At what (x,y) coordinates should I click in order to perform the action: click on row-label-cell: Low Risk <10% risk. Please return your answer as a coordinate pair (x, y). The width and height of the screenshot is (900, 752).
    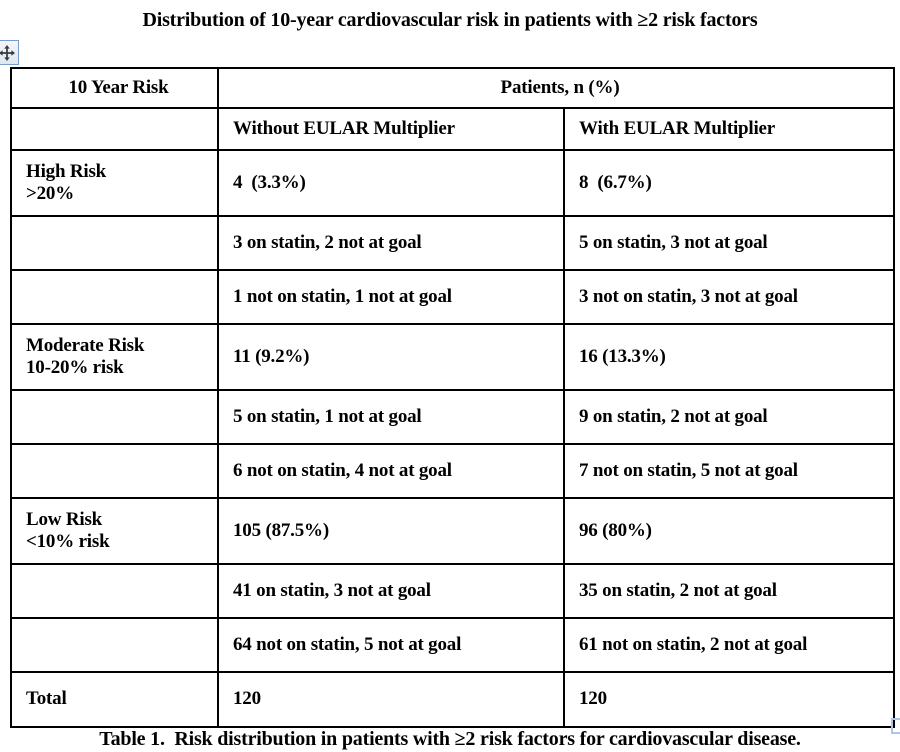
    Looking at the image, I should click on (114, 531).